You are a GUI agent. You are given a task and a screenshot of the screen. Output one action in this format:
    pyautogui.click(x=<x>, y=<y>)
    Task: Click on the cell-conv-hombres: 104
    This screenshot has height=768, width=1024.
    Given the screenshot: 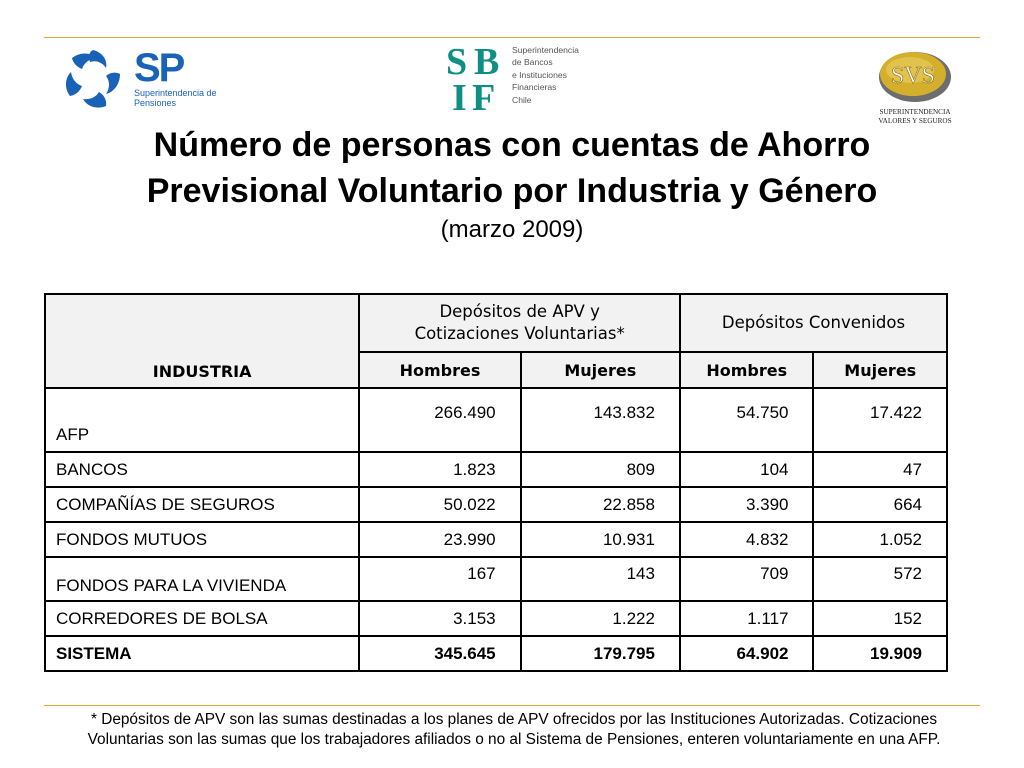 What is the action you would take?
    pyautogui.click(x=746, y=469)
    